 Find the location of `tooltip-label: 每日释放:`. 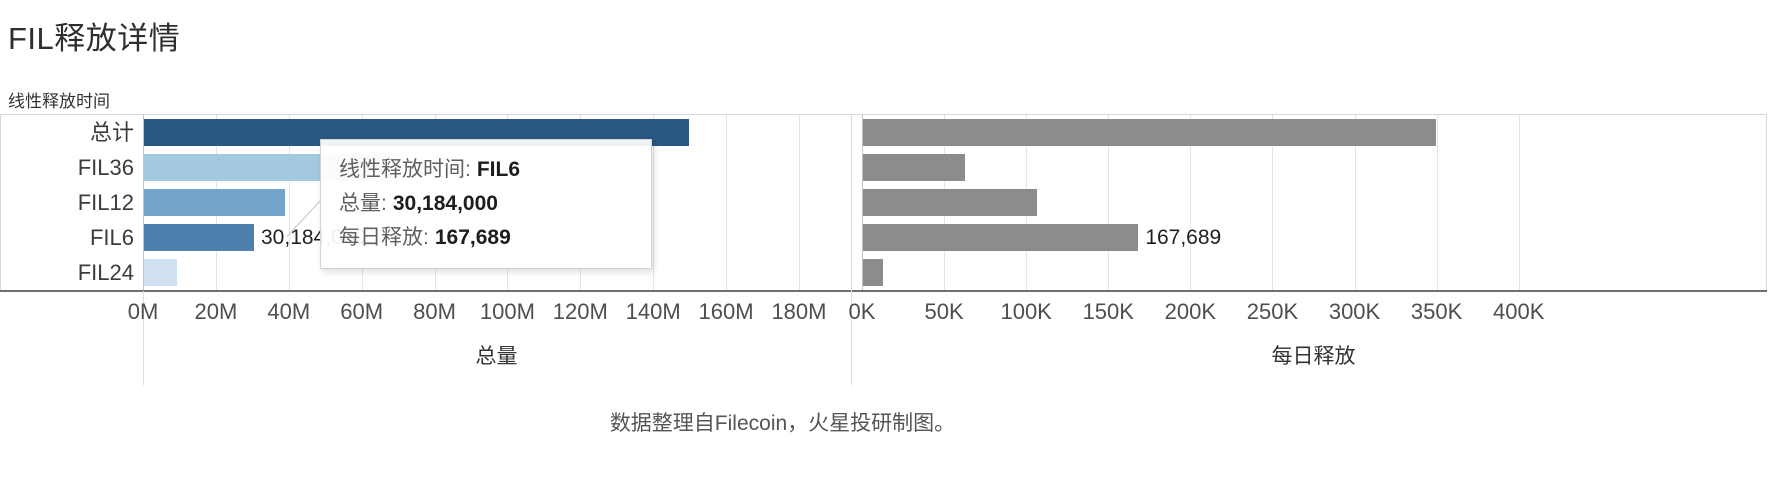

tooltip-label: 每日释放: is located at coordinates (384, 237).